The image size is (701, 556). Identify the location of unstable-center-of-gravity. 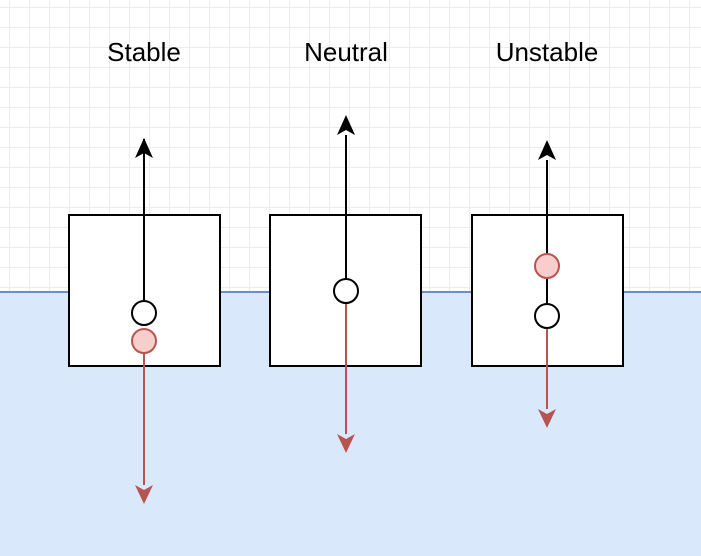
(547, 266).